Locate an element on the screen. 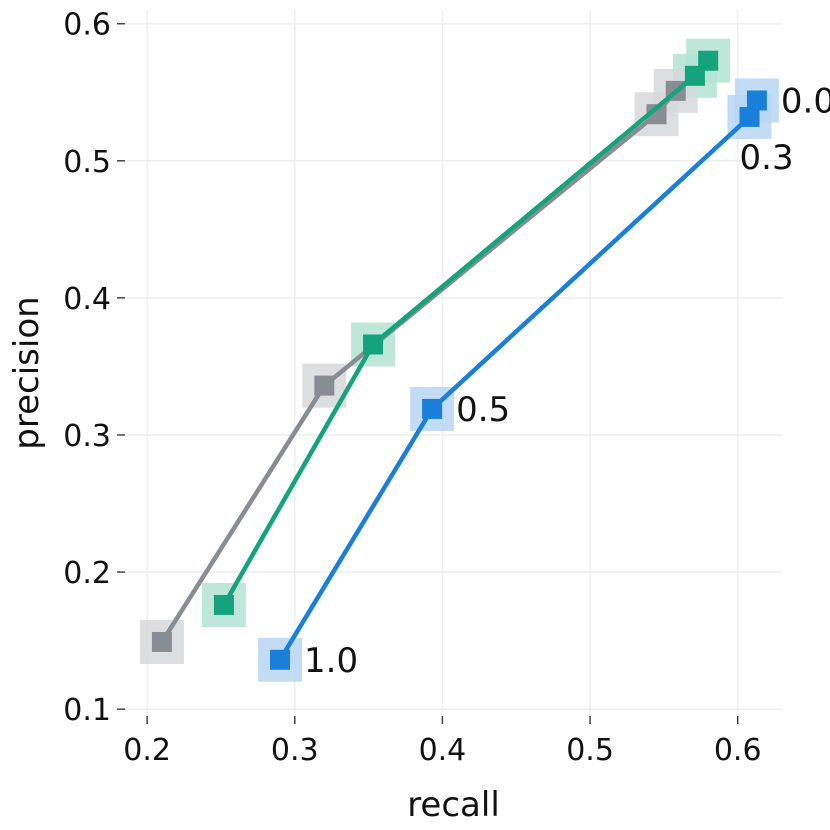 Image resolution: width=830 pixels, height=830 pixels. y-tick-label: 0.1 is located at coordinates (87, 710).